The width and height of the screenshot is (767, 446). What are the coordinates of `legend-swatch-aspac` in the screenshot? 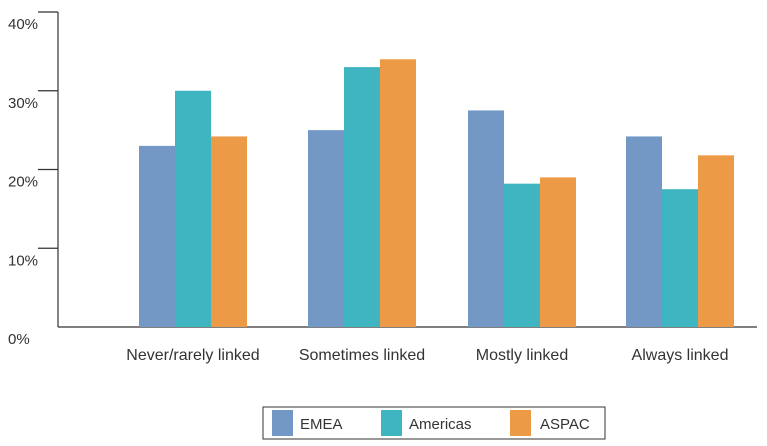 It's located at (520, 423).